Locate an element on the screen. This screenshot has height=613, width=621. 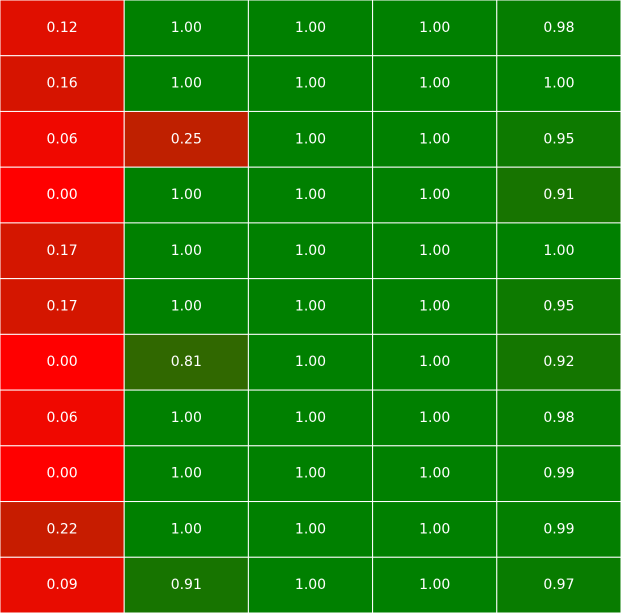
heatmap-cell-label-r8-c0: 0.00 is located at coordinates (62, 474).